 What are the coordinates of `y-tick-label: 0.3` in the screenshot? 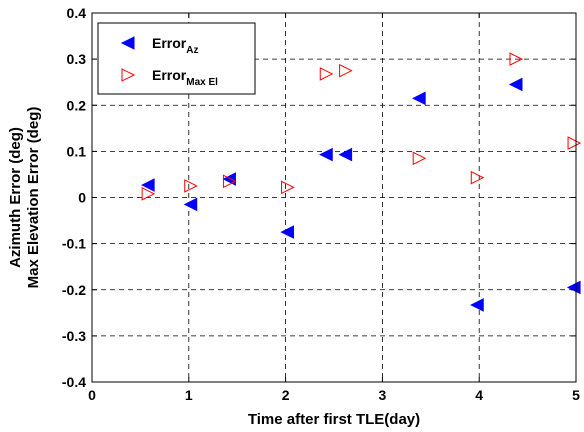 It's located at (77, 59).